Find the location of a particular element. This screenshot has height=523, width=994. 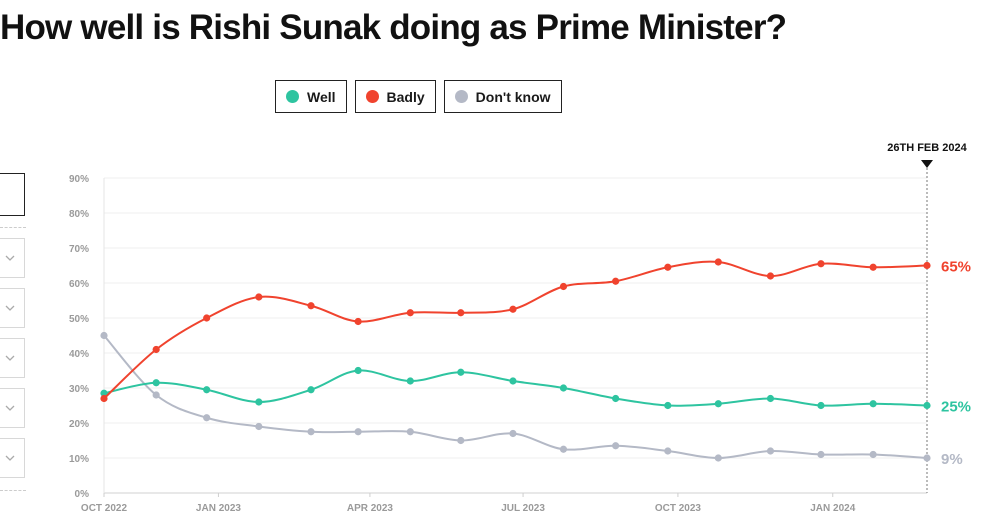

y-tick-label: 70% is located at coordinates (79, 249).